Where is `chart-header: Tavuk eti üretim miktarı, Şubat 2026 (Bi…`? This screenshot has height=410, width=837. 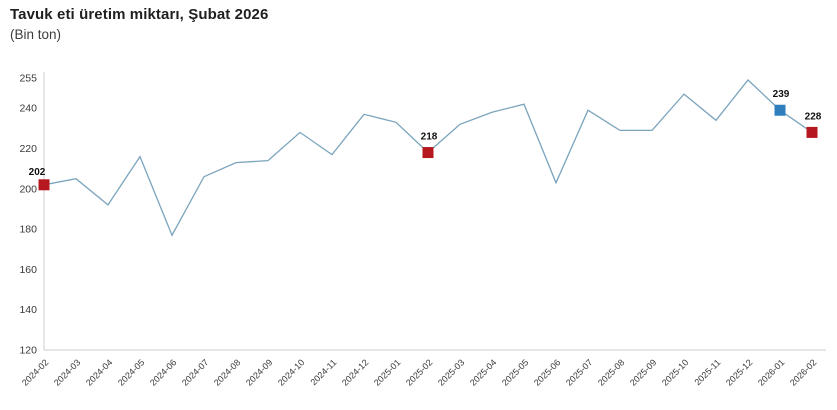 chart-header: Tavuk eti üretim miktarı, Şubat 2026 (Bi… is located at coordinates (139, 24).